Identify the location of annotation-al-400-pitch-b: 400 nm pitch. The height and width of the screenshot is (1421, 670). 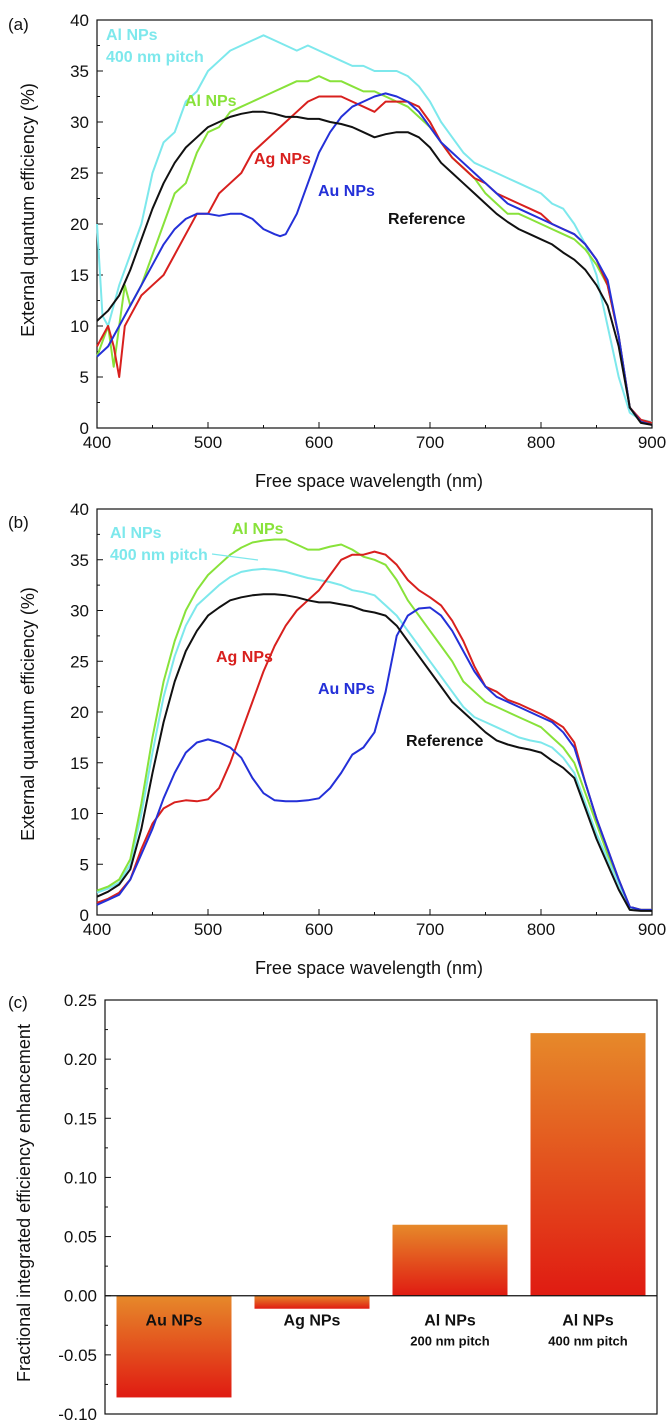
(159, 555).